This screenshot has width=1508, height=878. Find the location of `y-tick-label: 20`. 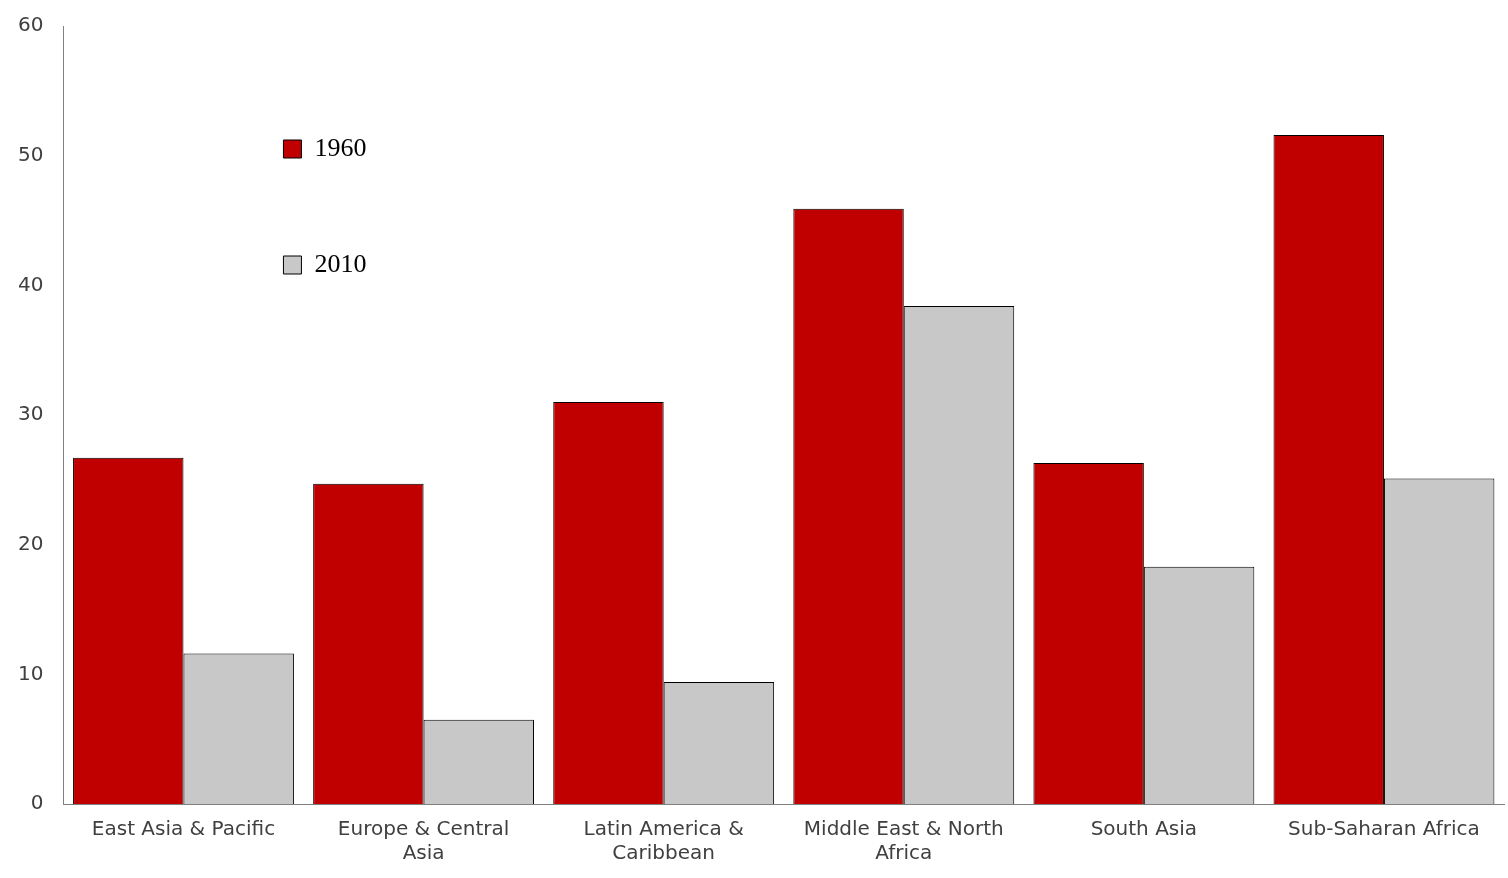

y-tick-label: 20 is located at coordinates (31, 542).